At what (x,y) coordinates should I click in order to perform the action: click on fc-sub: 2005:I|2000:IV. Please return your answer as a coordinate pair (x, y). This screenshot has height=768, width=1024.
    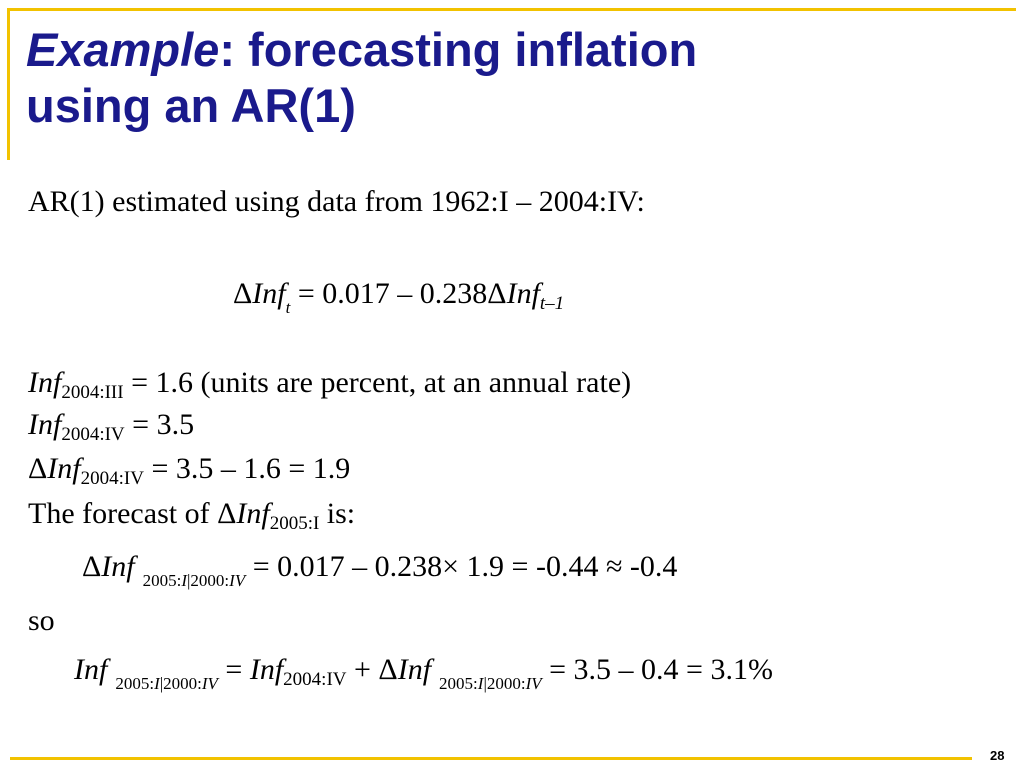
    Looking at the image, I should click on (194, 580).